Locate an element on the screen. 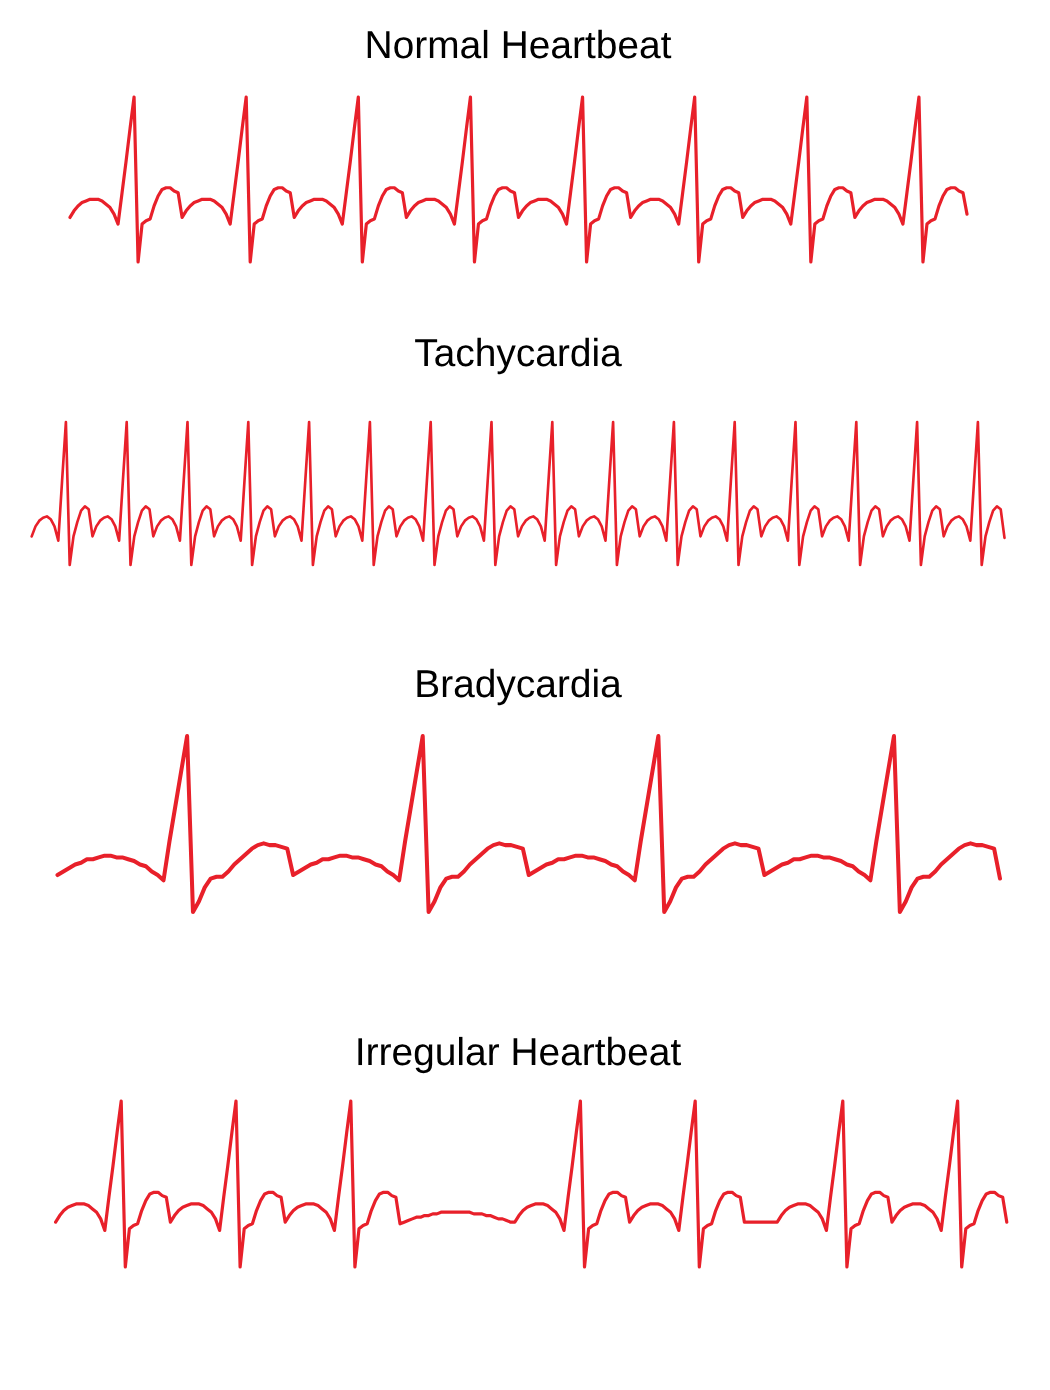 The image size is (1050, 1390). chart-title: Tachycardia is located at coordinates (518, 356).